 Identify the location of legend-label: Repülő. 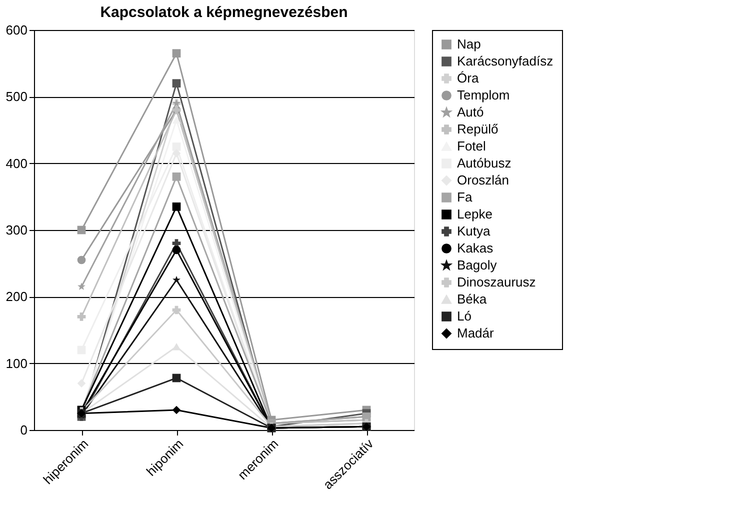
(477, 129).